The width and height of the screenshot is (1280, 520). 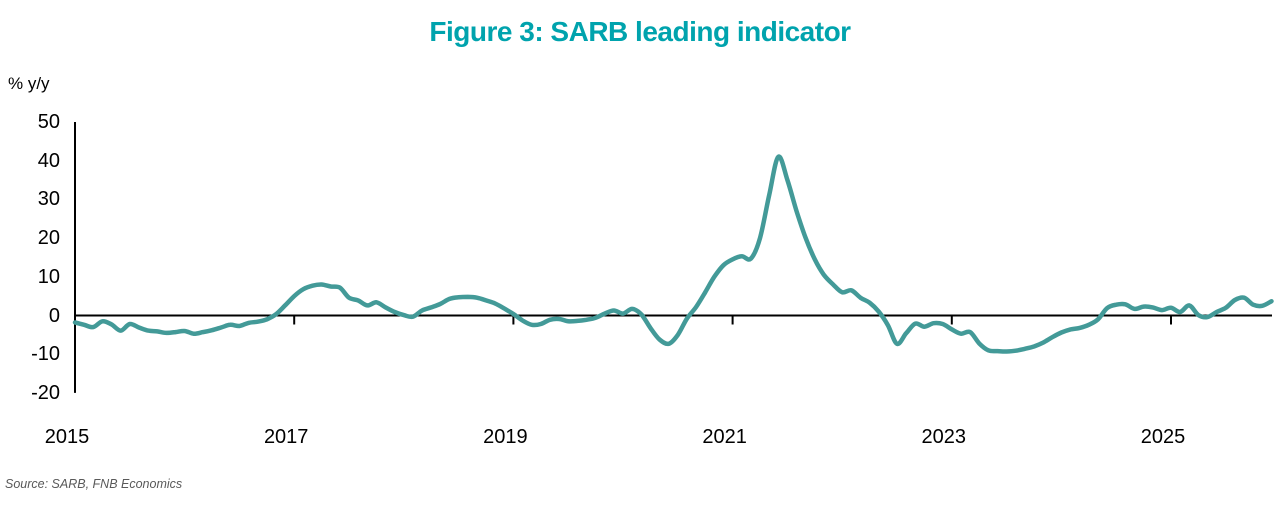 I want to click on x-tick-label: 2021, so click(x=724, y=437).